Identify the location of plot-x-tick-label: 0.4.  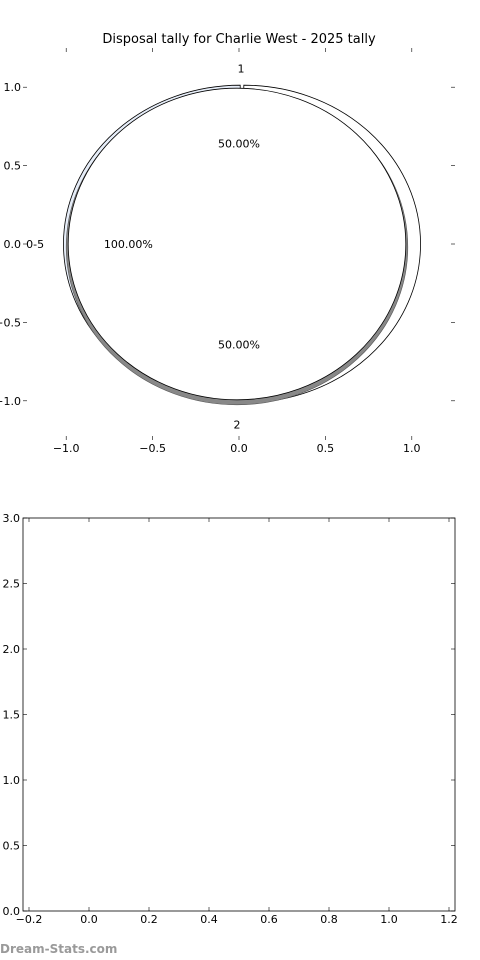
(209, 919).